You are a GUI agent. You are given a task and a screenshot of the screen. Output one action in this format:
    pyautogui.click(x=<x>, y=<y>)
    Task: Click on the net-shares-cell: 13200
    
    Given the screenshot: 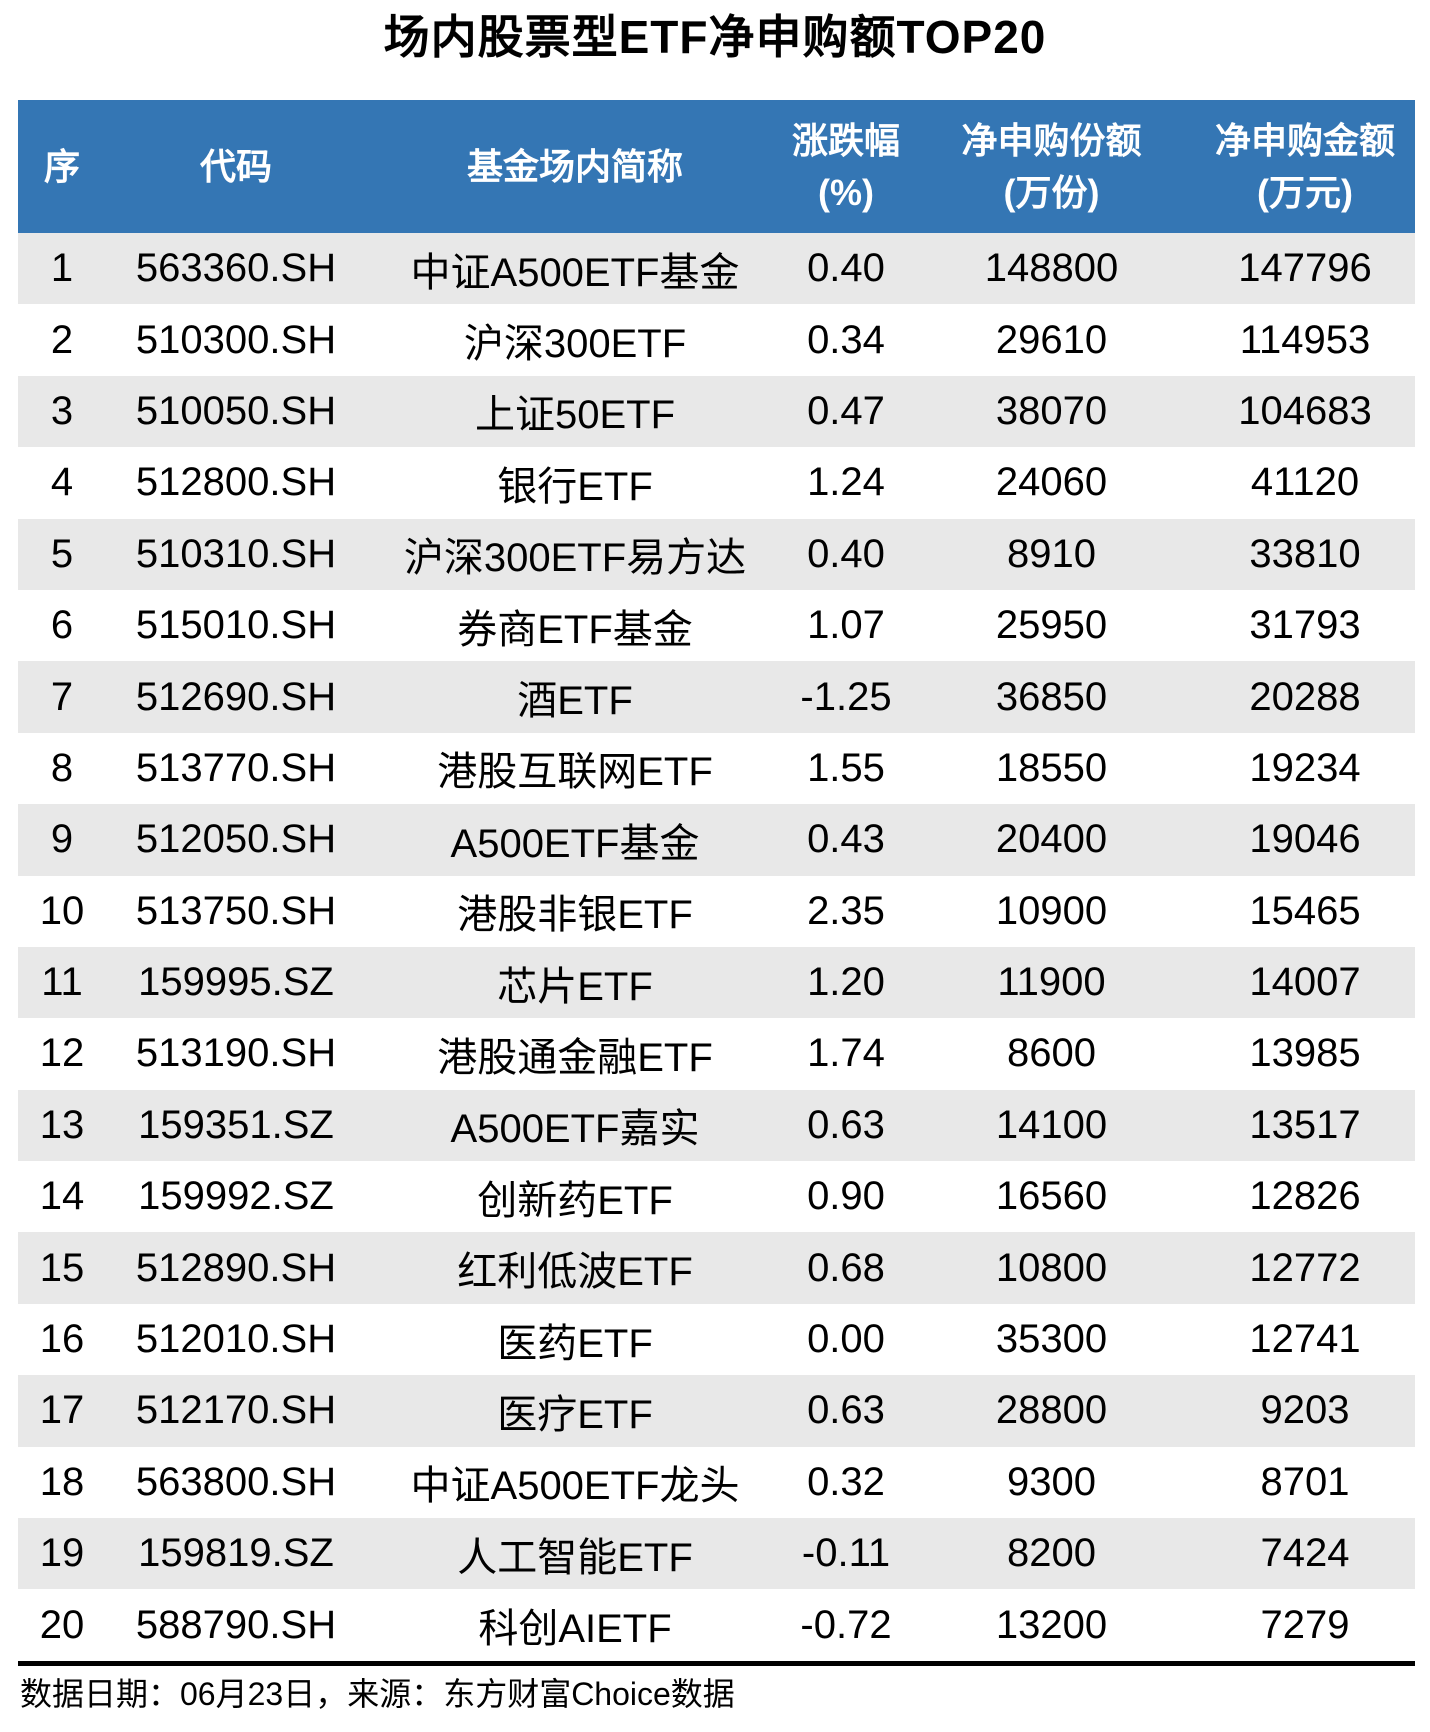 What is the action you would take?
    pyautogui.click(x=1051, y=1625)
    